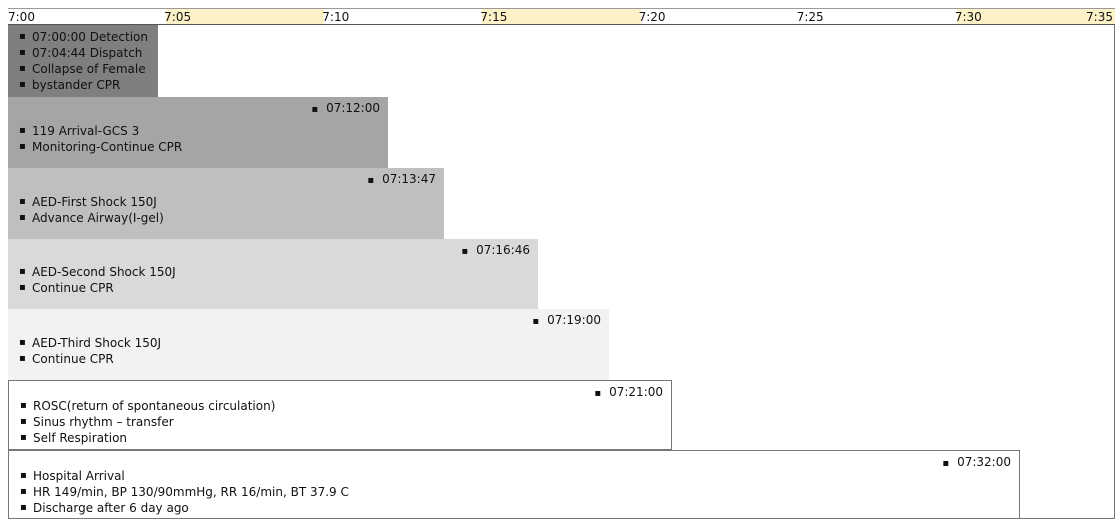  I want to click on event-item-text: 119 Arrival-GCS 3, so click(86, 131).